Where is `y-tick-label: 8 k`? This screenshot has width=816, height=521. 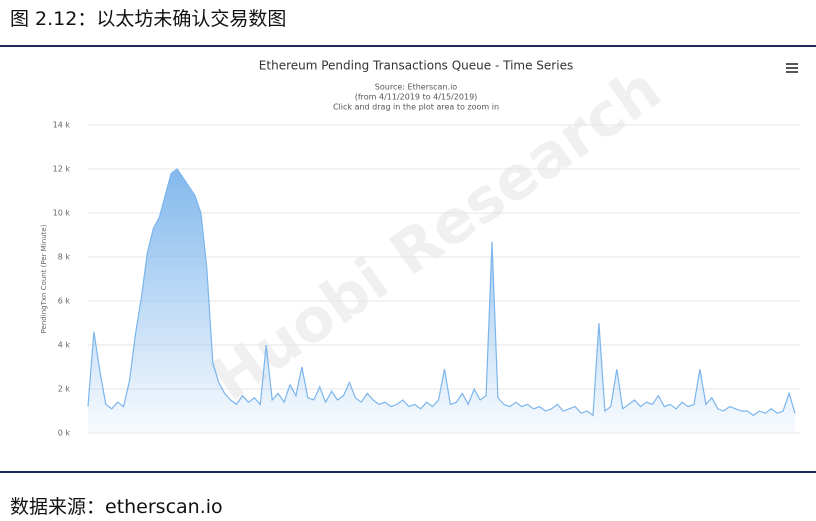 y-tick-label: 8 k is located at coordinates (64, 257).